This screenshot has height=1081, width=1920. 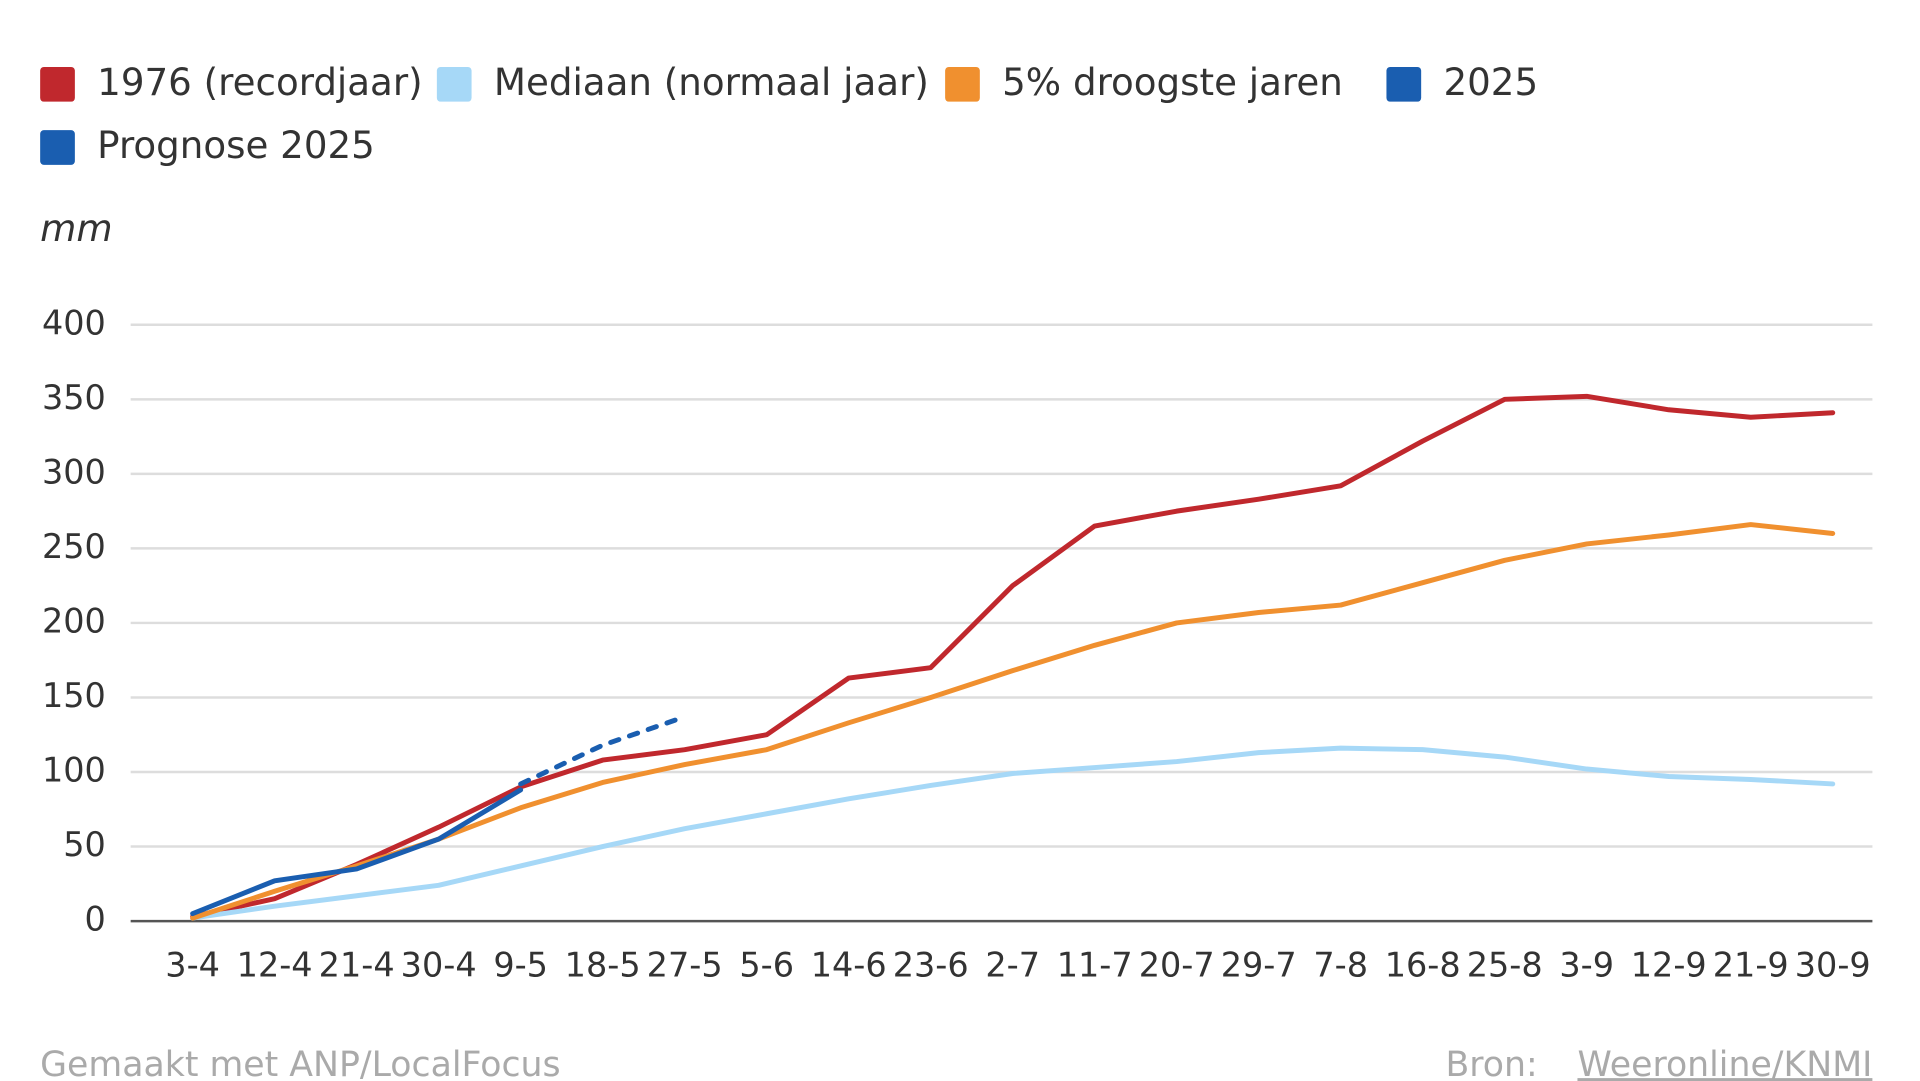 I want to click on x-tick-label: 9-5, so click(x=520, y=964).